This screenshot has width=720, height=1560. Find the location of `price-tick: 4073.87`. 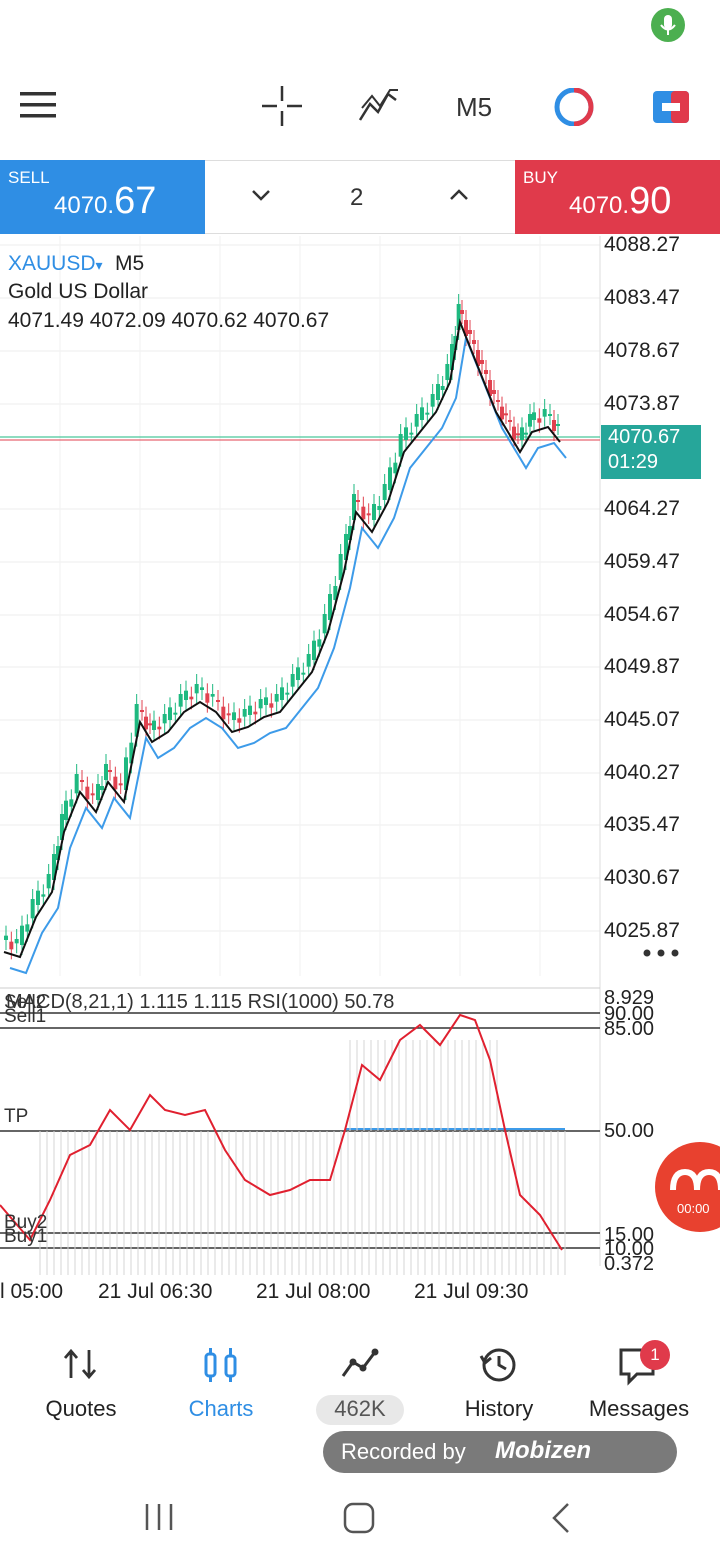

price-tick: 4073.87 is located at coordinates (642, 403).